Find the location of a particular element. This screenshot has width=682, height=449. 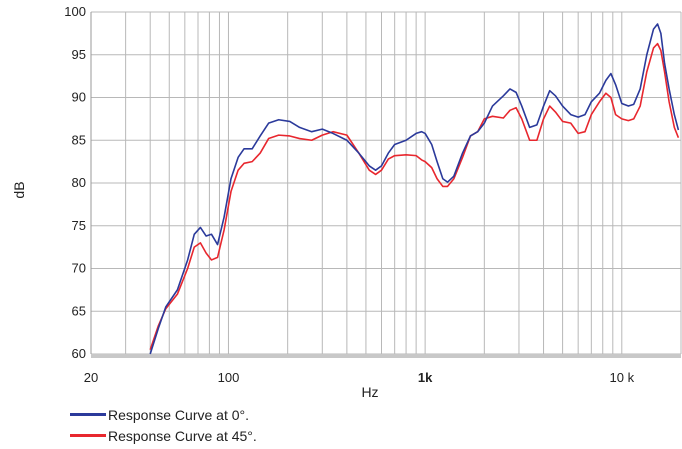

y-tick-label-3: 75 is located at coordinates (79, 225).